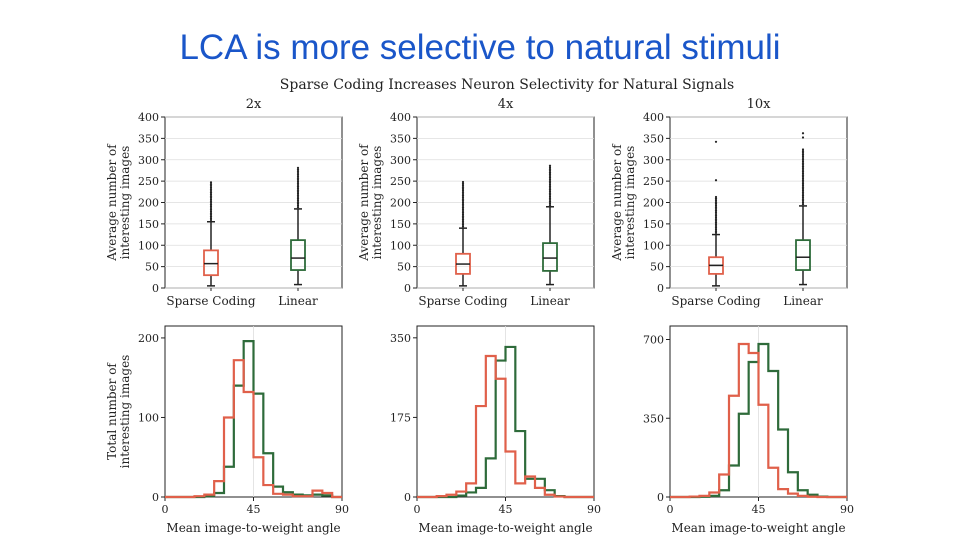  What do you see at coordinates (623, 202) in the screenshot?
I see `y-axis-label: Average number ofinteresting images` at bounding box center [623, 202].